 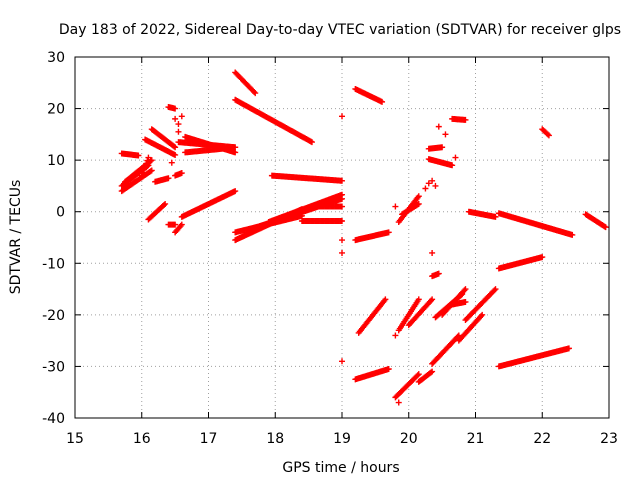 What do you see at coordinates (53, 264) in the screenshot?
I see `y-tick-label: -10` at bounding box center [53, 264].